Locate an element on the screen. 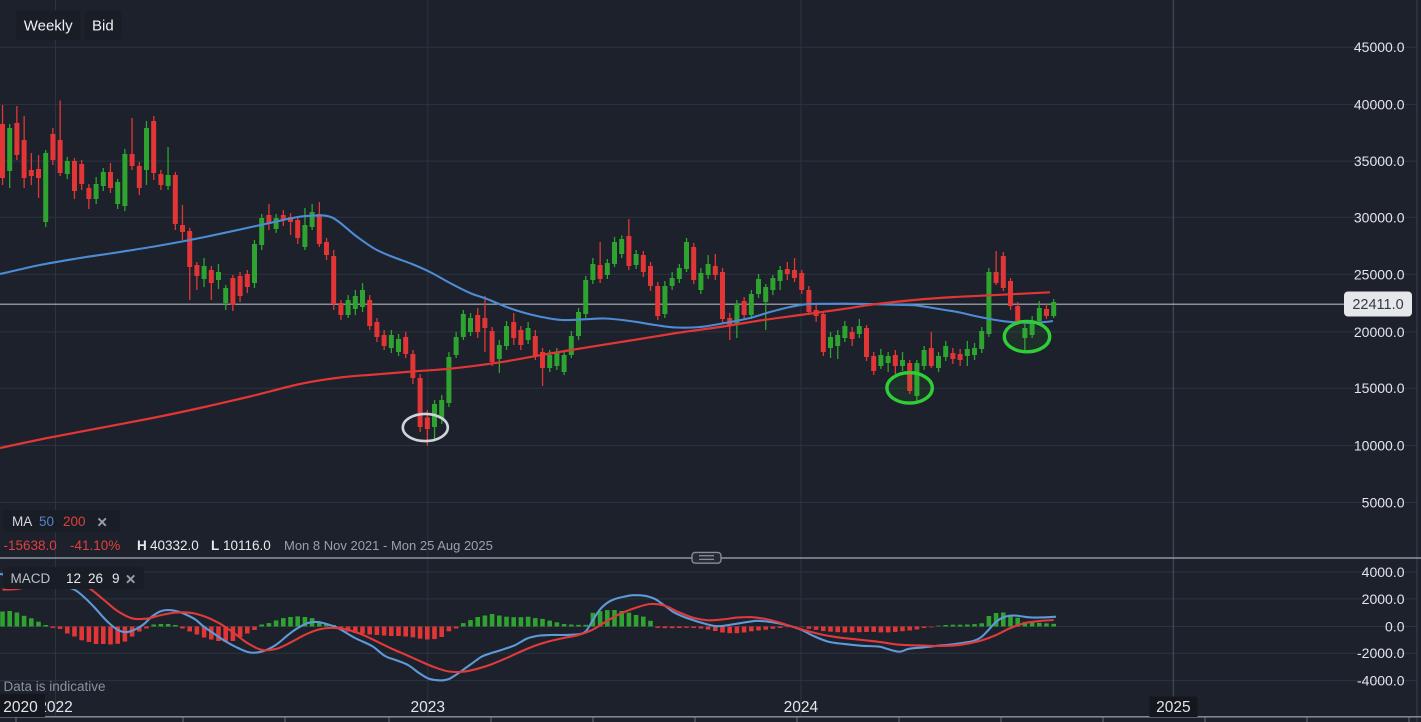 This screenshot has height=722, width=1421. svg-text: 0.0 is located at coordinates (1395, 627).